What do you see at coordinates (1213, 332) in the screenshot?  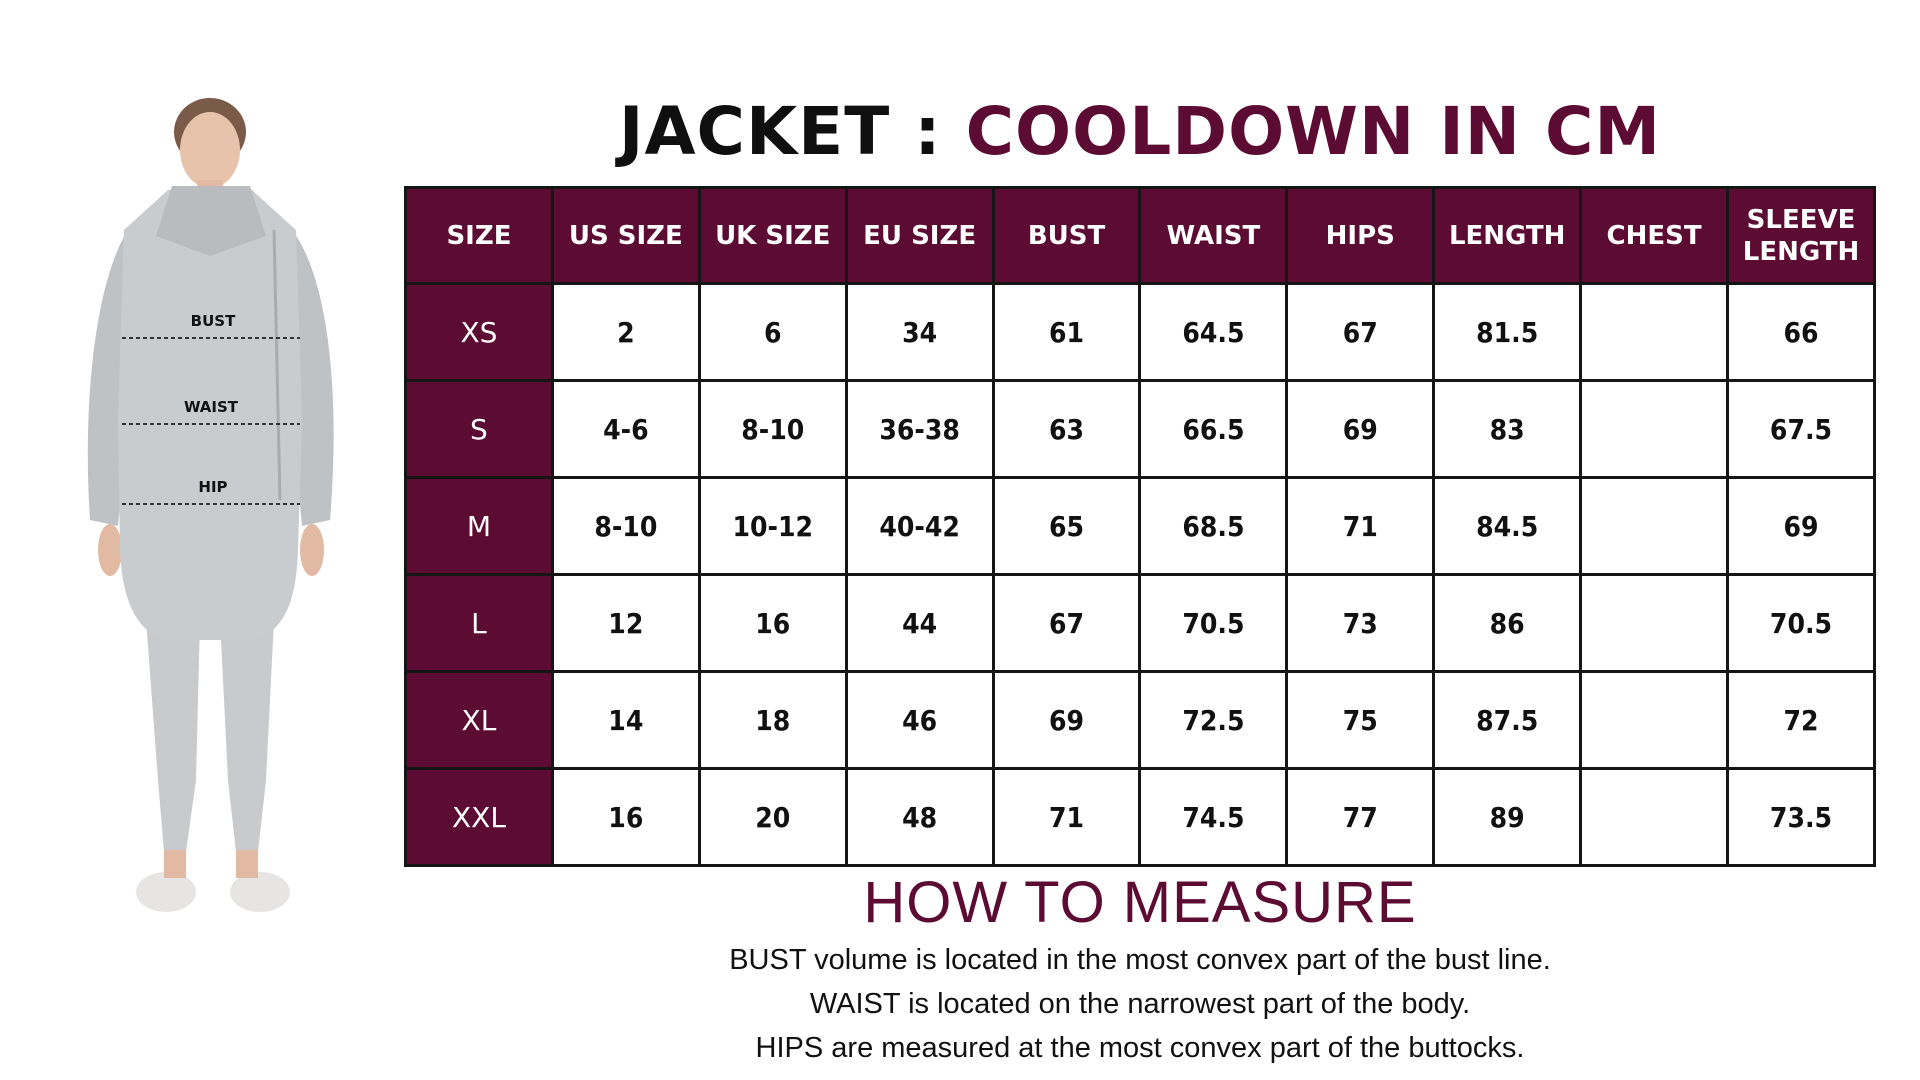 I see `table-cell: 64.5` at bounding box center [1213, 332].